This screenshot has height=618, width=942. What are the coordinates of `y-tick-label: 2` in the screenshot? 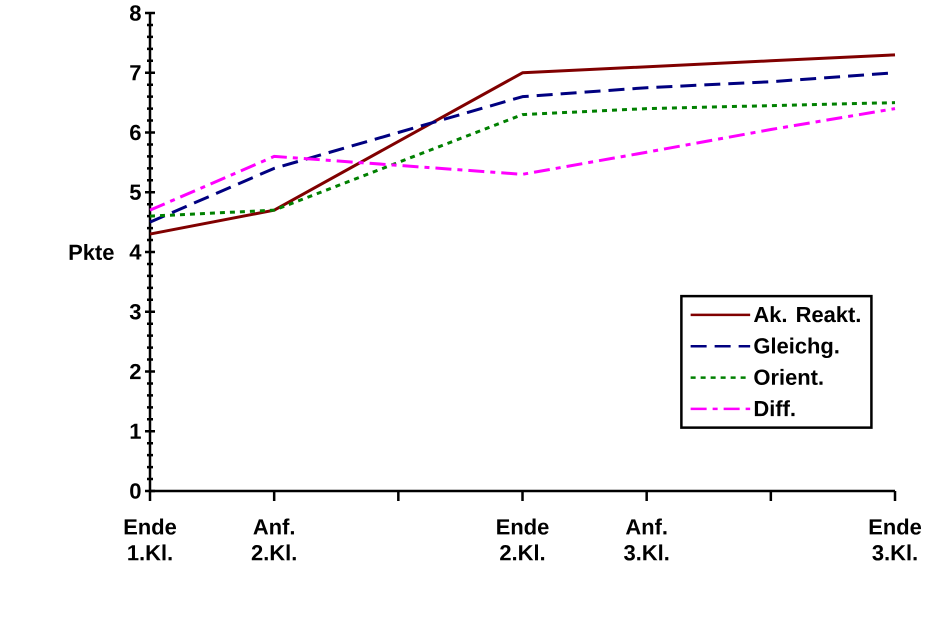 It's located at (135, 372).